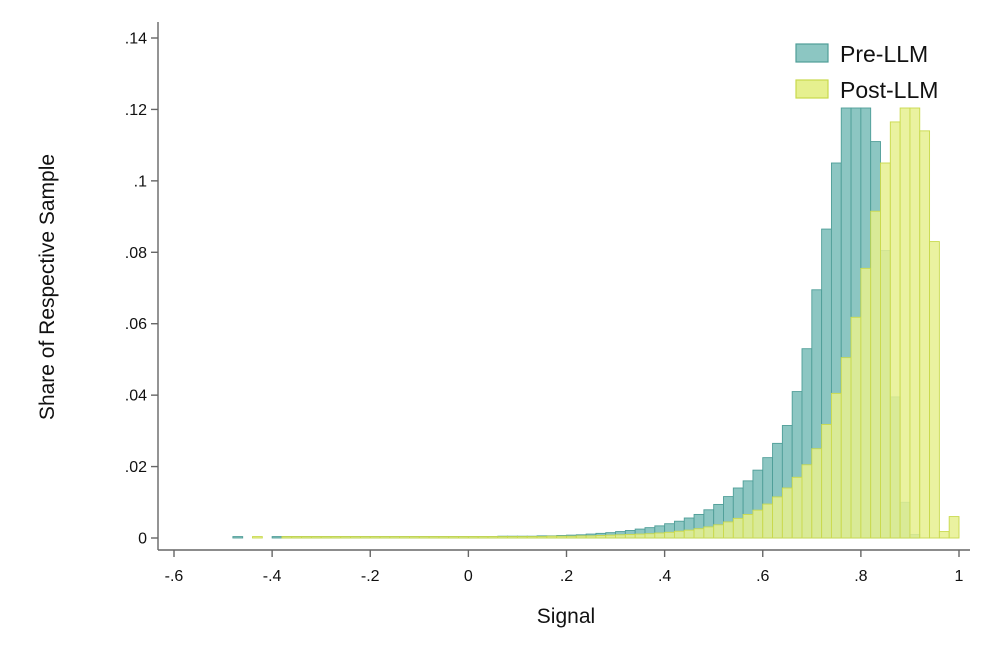  What do you see at coordinates (812, 53) in the screenshot?
I see `legend-swatch-pre-llm` at bounding box center [812, 53].